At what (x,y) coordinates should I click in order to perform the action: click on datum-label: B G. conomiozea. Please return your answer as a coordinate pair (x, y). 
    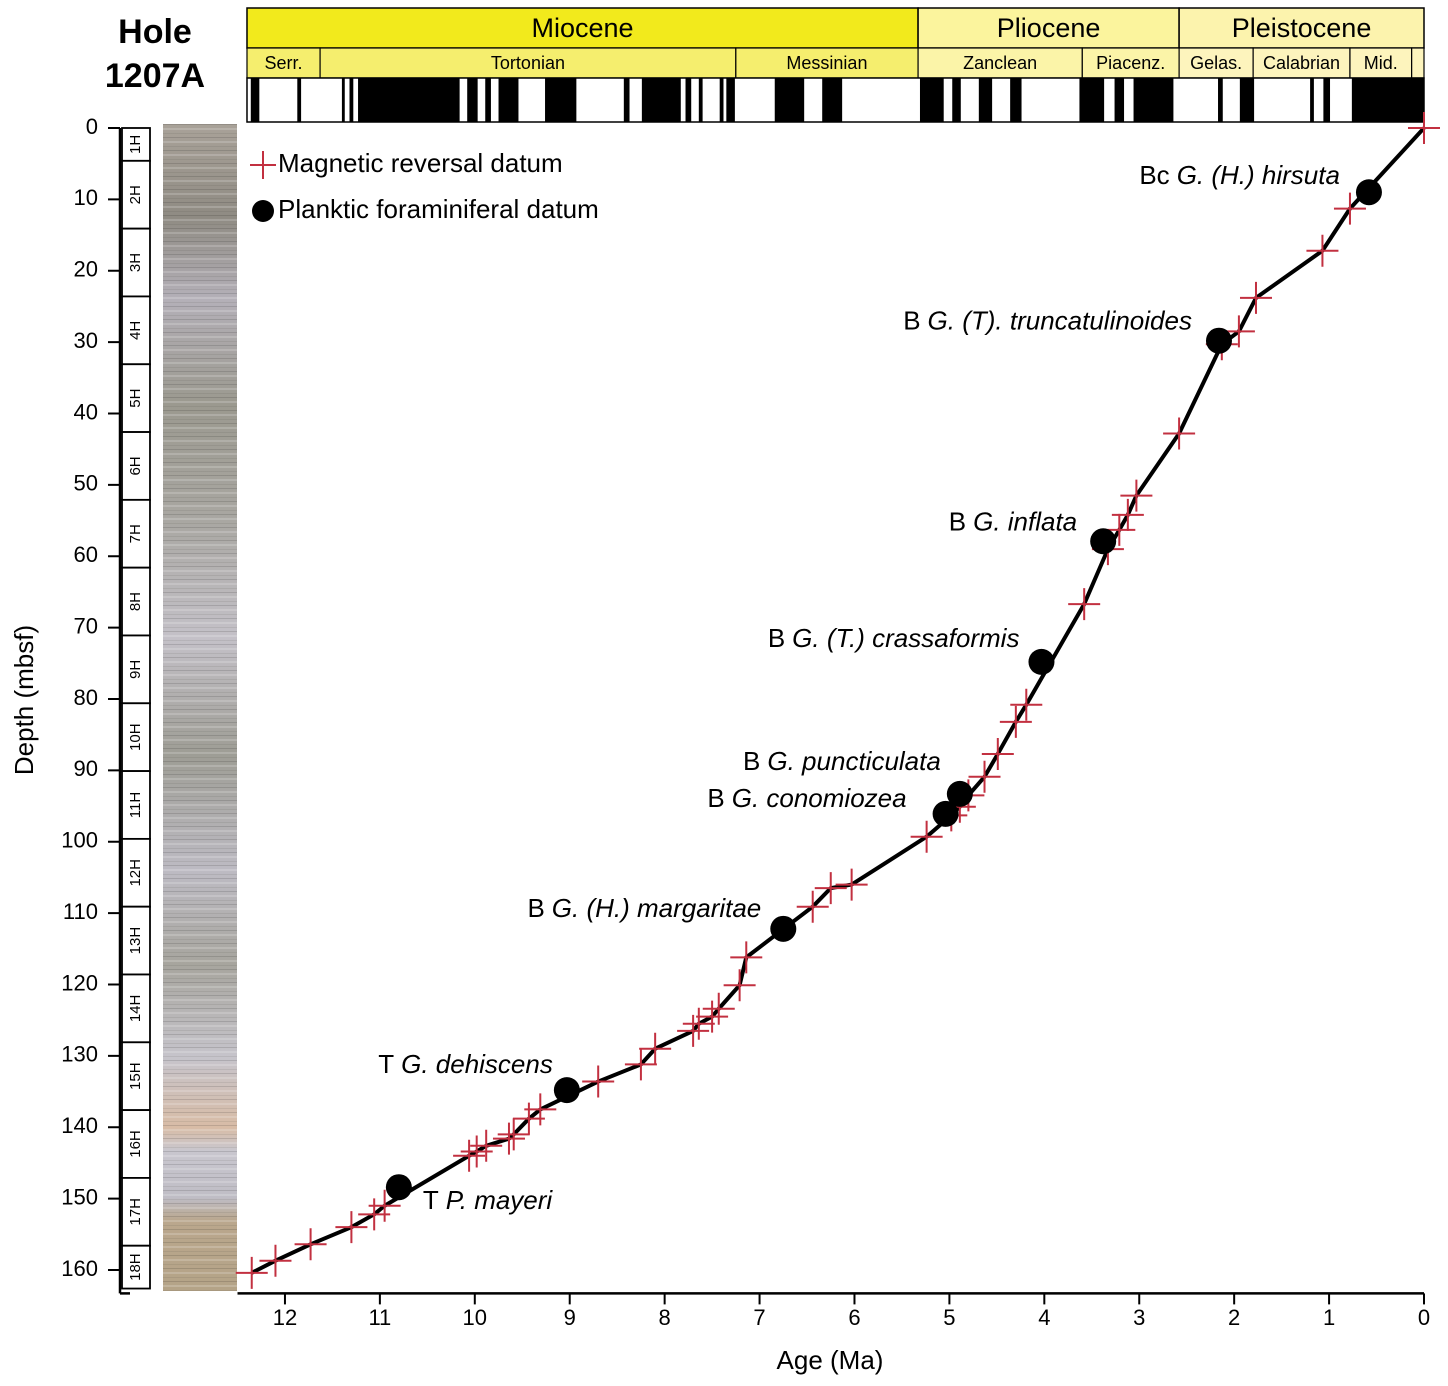
    Looking at the image, I should click on (806, 798).